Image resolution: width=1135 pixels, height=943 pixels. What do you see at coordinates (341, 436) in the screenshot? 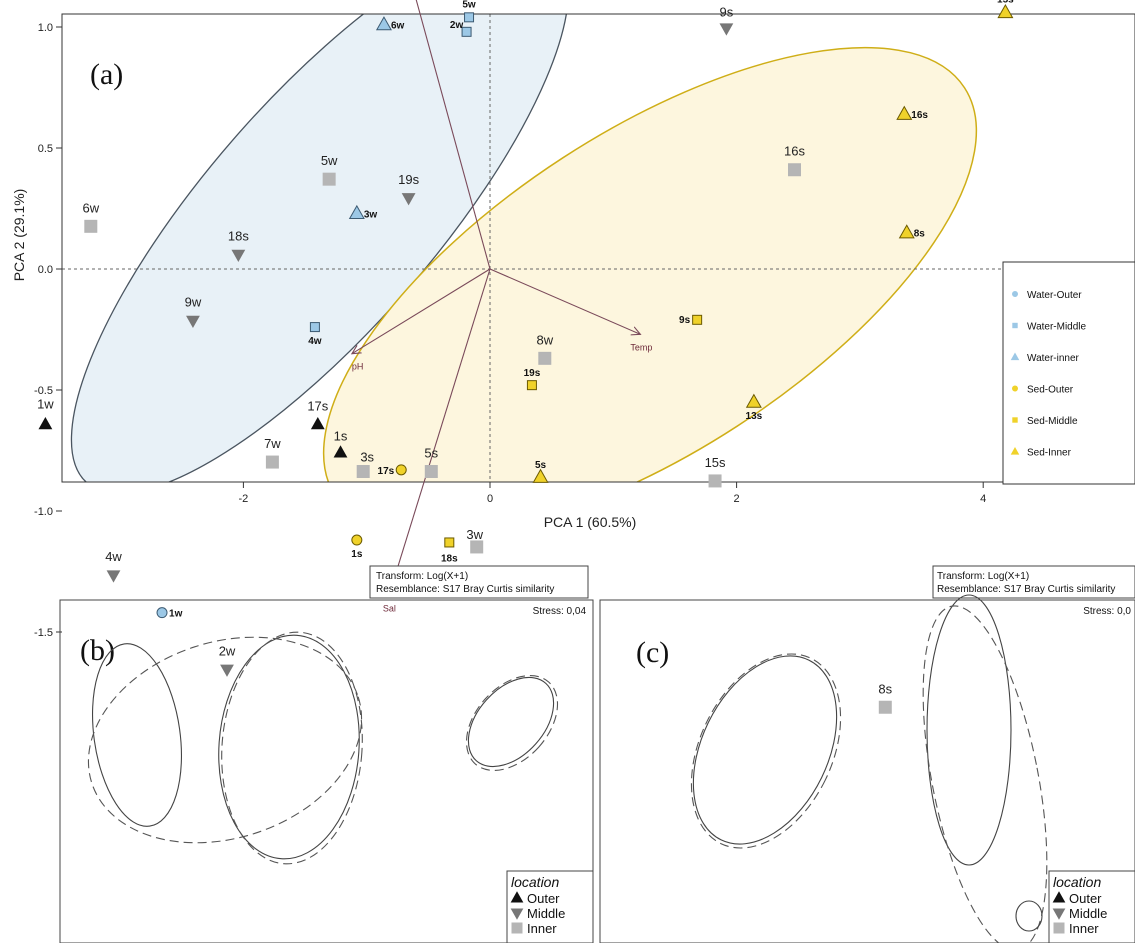
I see `mds-point-label: 1s` at bounding box center [341, 436].